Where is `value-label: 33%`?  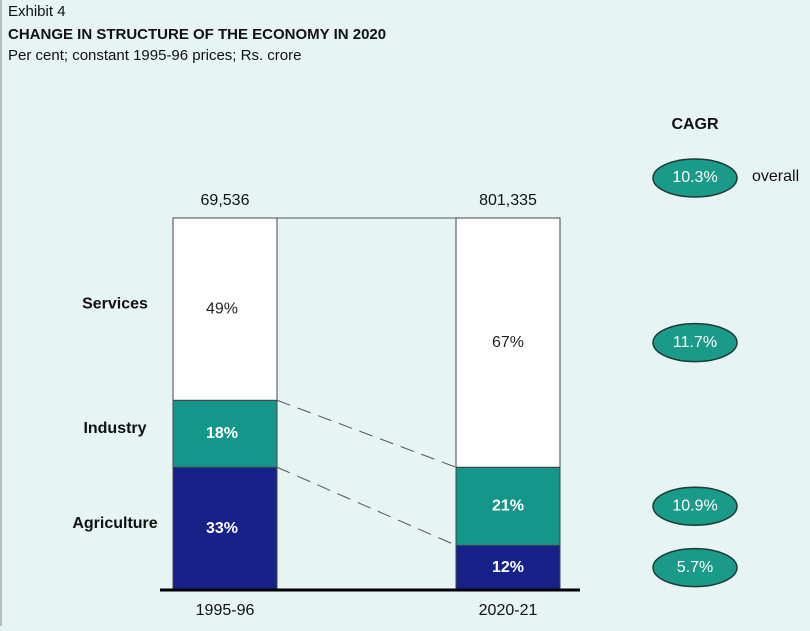 value-label: 33% is located at coordinates (222, 528).